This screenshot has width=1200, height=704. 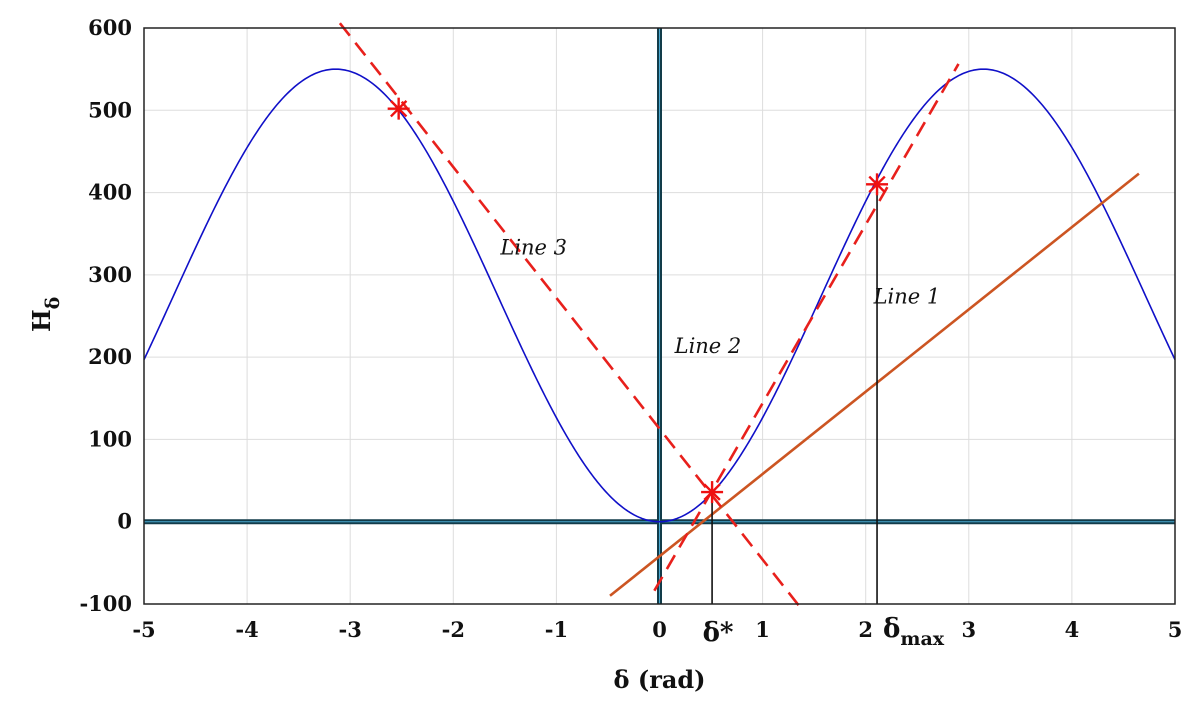 I want to click on y-axis-label-sub: δ, so click(x=53, y=303).